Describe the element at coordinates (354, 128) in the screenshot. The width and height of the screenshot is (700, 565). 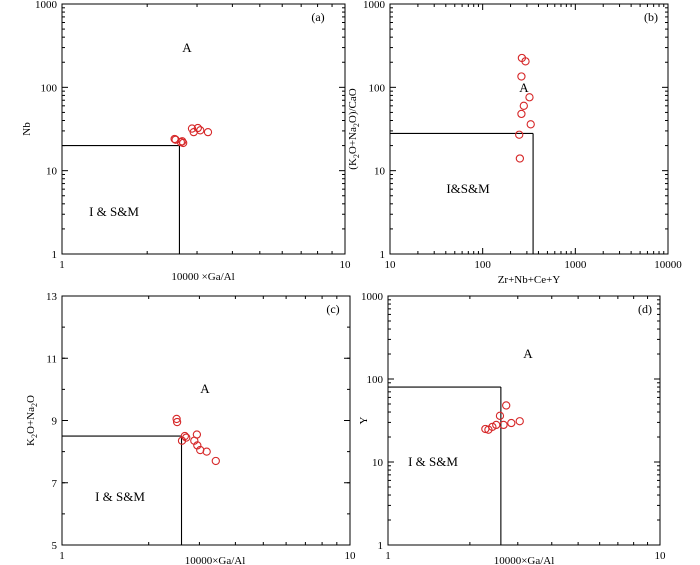
I see `y-axis-label: (K2O+Na2O)/CaO` at that location.